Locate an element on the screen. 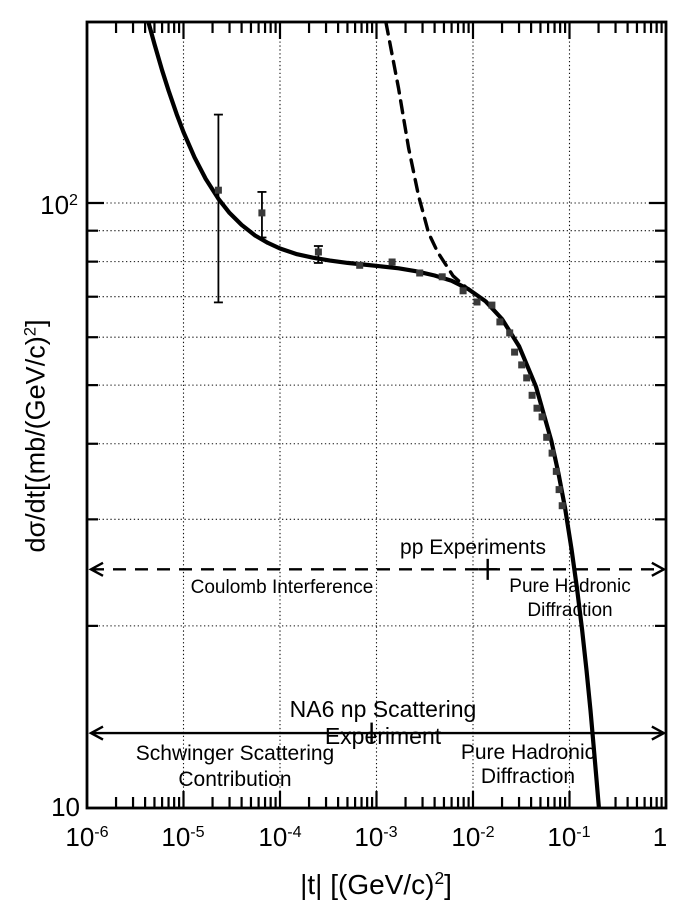 This screenshot has height=916, width=692. x-tick-label-1e-6: 10⁻⁶ is located at coordinates (87, 837).